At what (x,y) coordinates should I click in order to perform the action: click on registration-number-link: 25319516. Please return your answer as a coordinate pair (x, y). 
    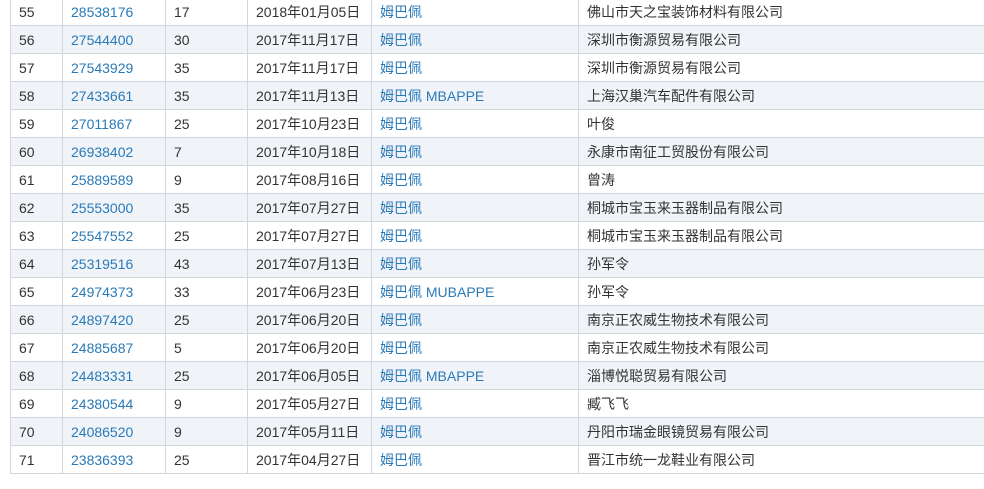
    Looking at the image, I should click on (102, 263).